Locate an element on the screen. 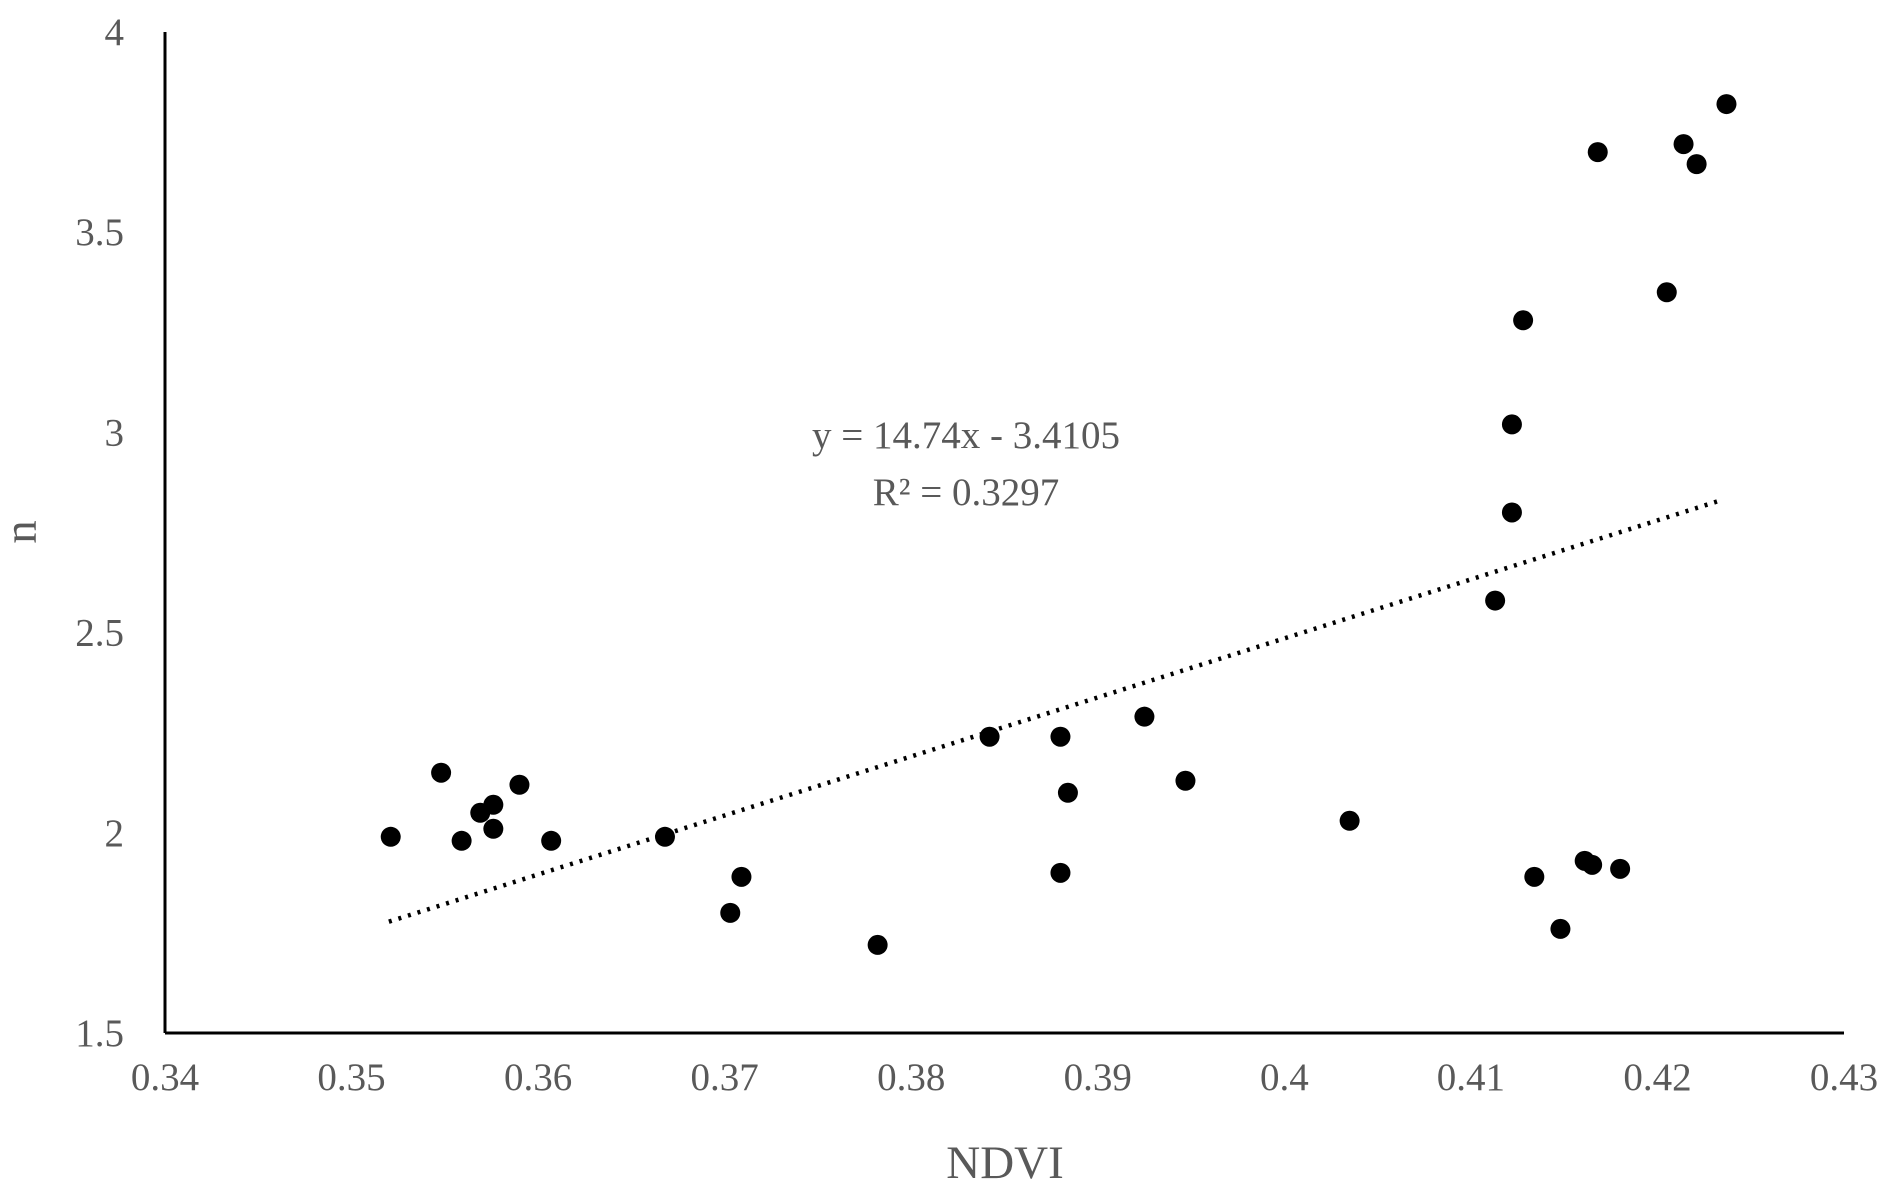  x-tick-label: 0.43 is located at coordinates (1844, 1077).